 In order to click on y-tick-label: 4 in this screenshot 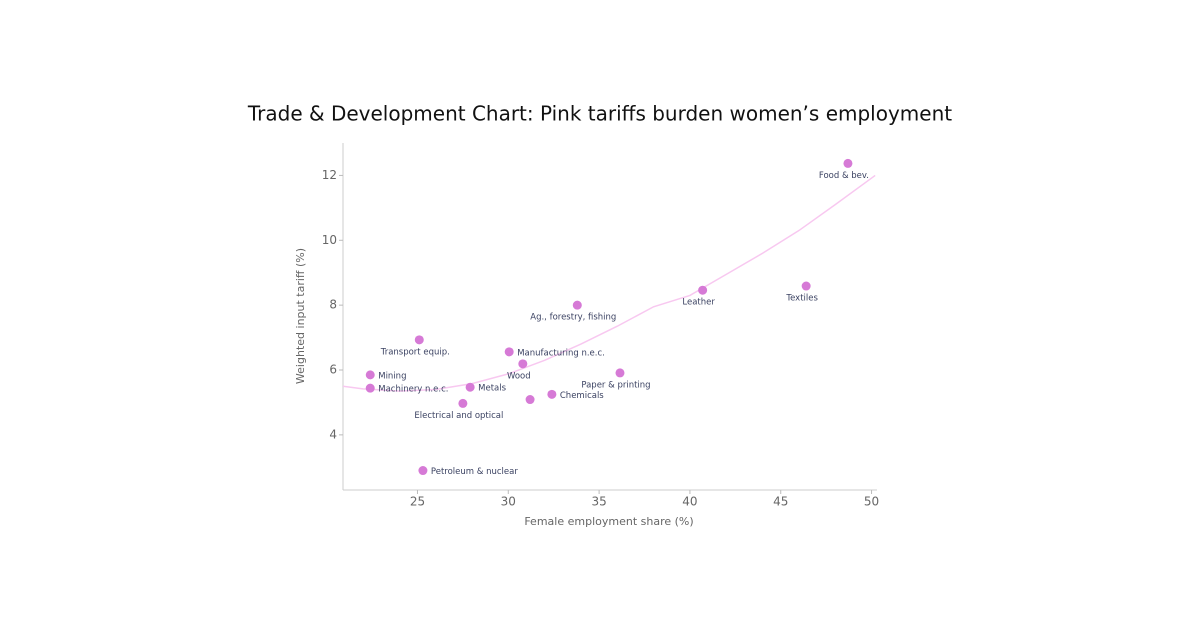, I will do `click(333, 434)`.